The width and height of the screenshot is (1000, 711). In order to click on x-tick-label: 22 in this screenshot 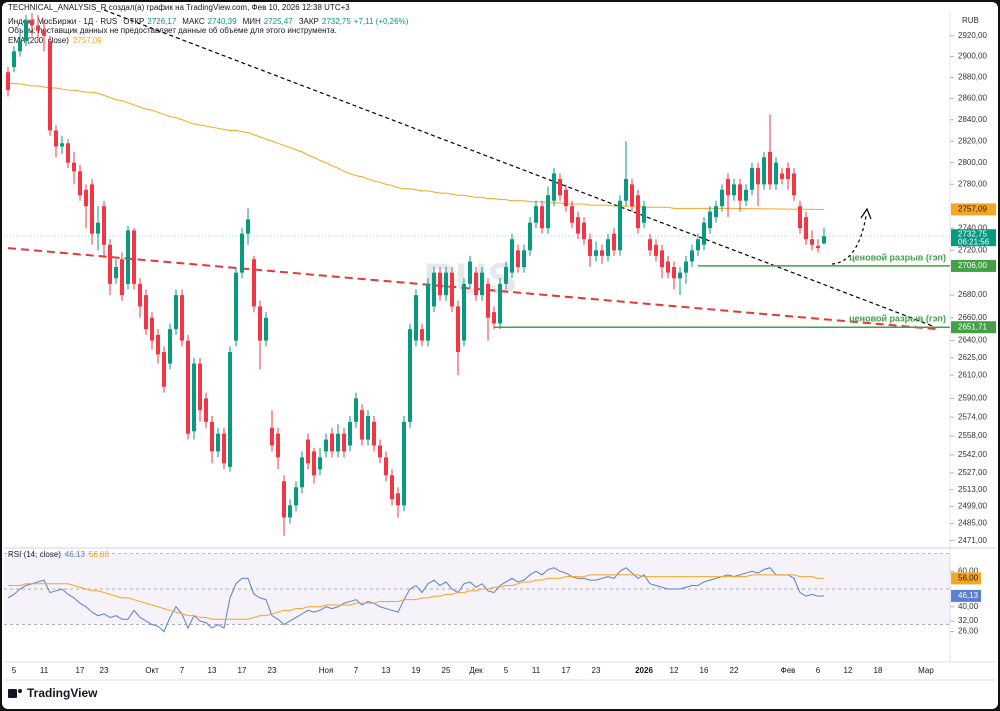, I will do `click(734, 670)`.